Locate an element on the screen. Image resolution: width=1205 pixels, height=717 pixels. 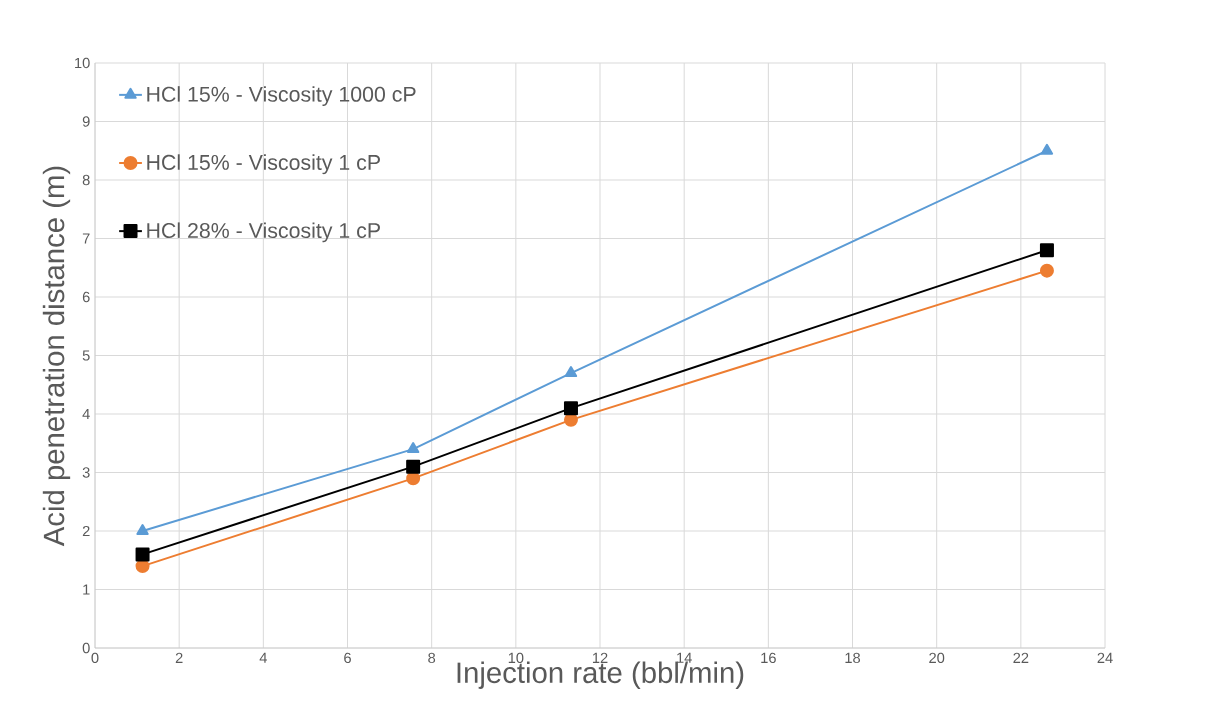
x-tick-label: 18 is located at coordinates (853, 658).